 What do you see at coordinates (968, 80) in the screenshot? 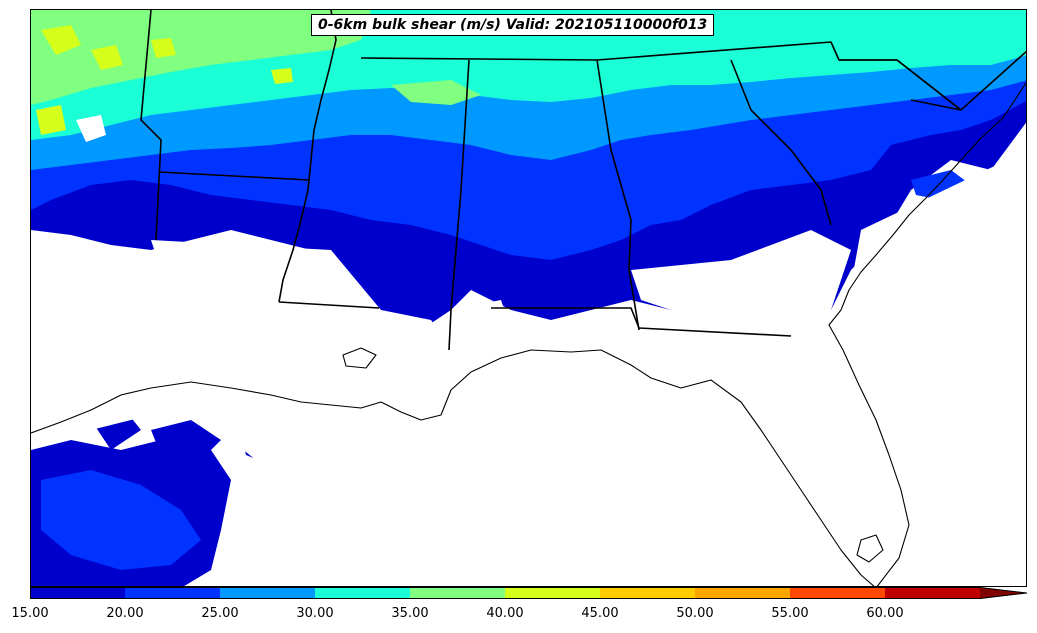
I see `state-border-nc-va` at bounding box center [968, 80].